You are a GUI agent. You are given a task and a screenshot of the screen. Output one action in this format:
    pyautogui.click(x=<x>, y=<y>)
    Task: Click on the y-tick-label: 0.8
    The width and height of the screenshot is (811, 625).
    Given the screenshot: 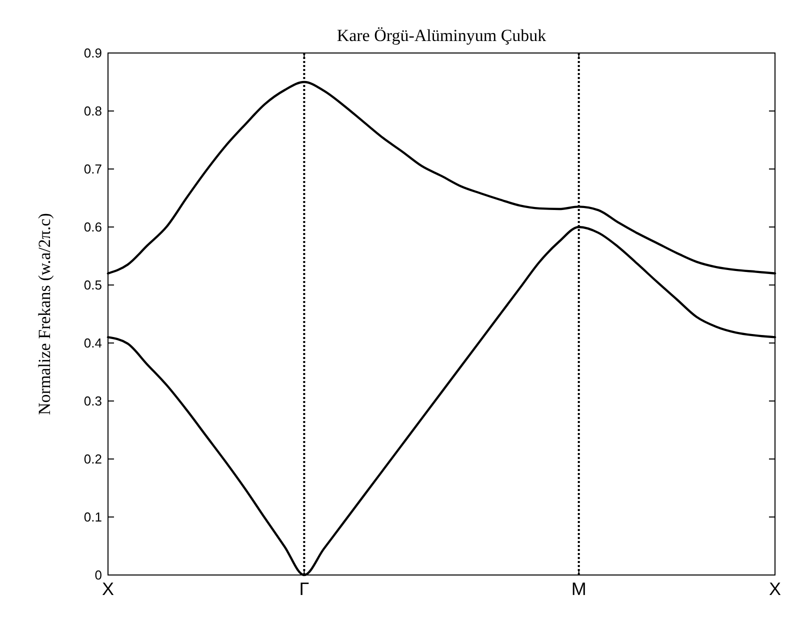 What is the action you would take?
    pyautogui.click(x=93, y=111)
    